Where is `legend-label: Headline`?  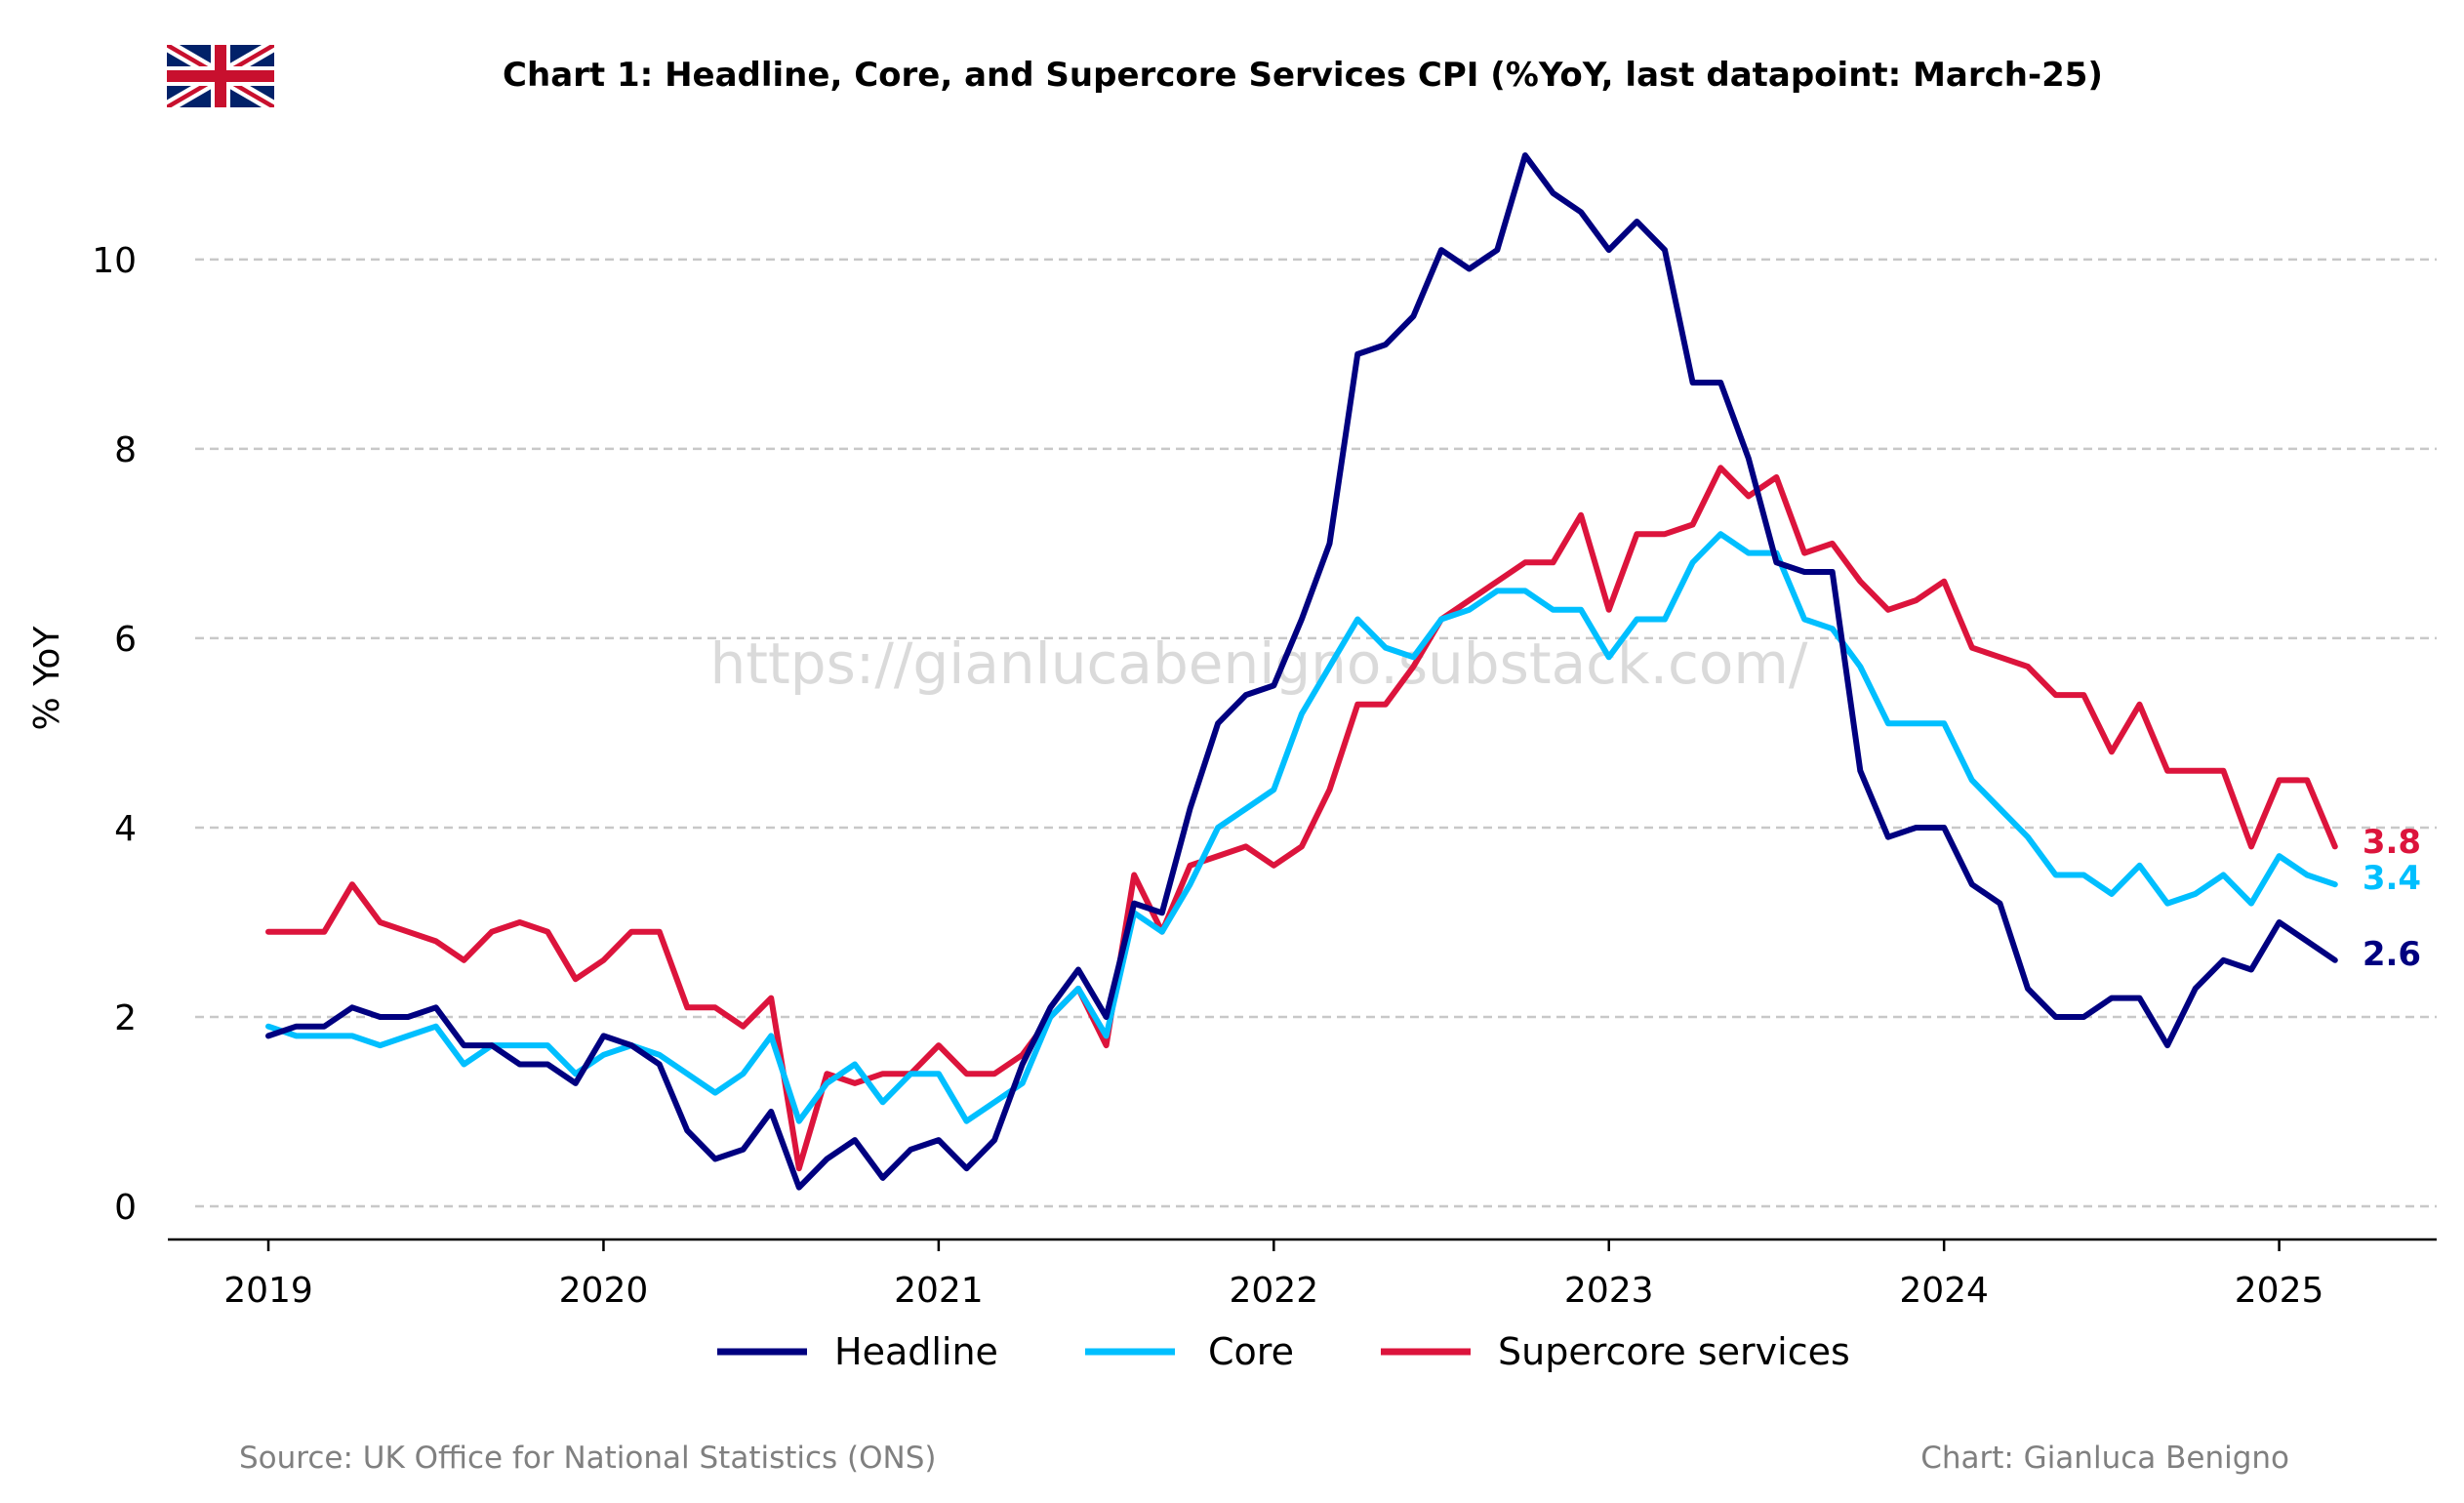 legend-label: Headline is located at coordinates (916, 1351).